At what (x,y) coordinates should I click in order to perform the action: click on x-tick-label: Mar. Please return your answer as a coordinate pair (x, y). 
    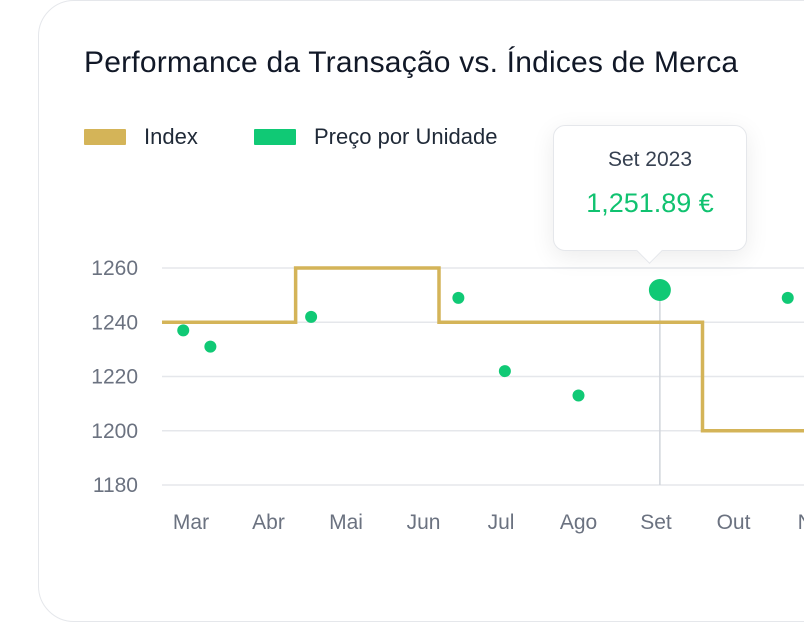
    Looking at the image, I should click on (191, 522).